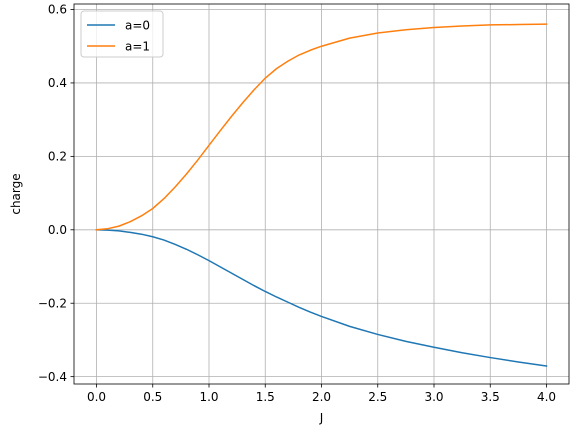  I want to click on x-tick-label: 0.5, so click(152, 397).